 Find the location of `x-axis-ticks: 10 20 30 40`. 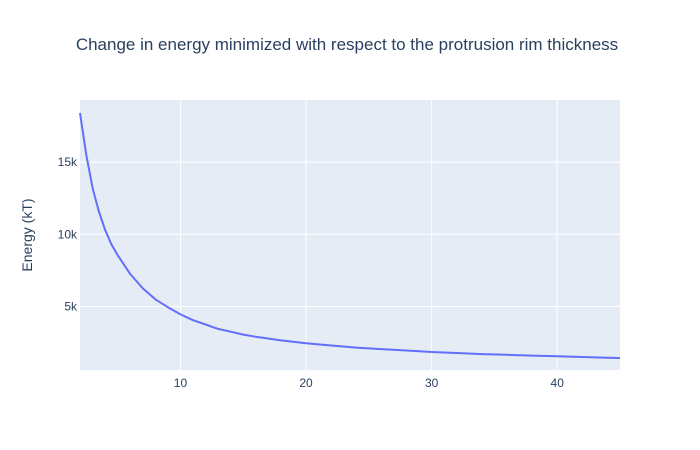

x-axis-ticks: 10 20 30 40 is located at coordinates (369, 383).